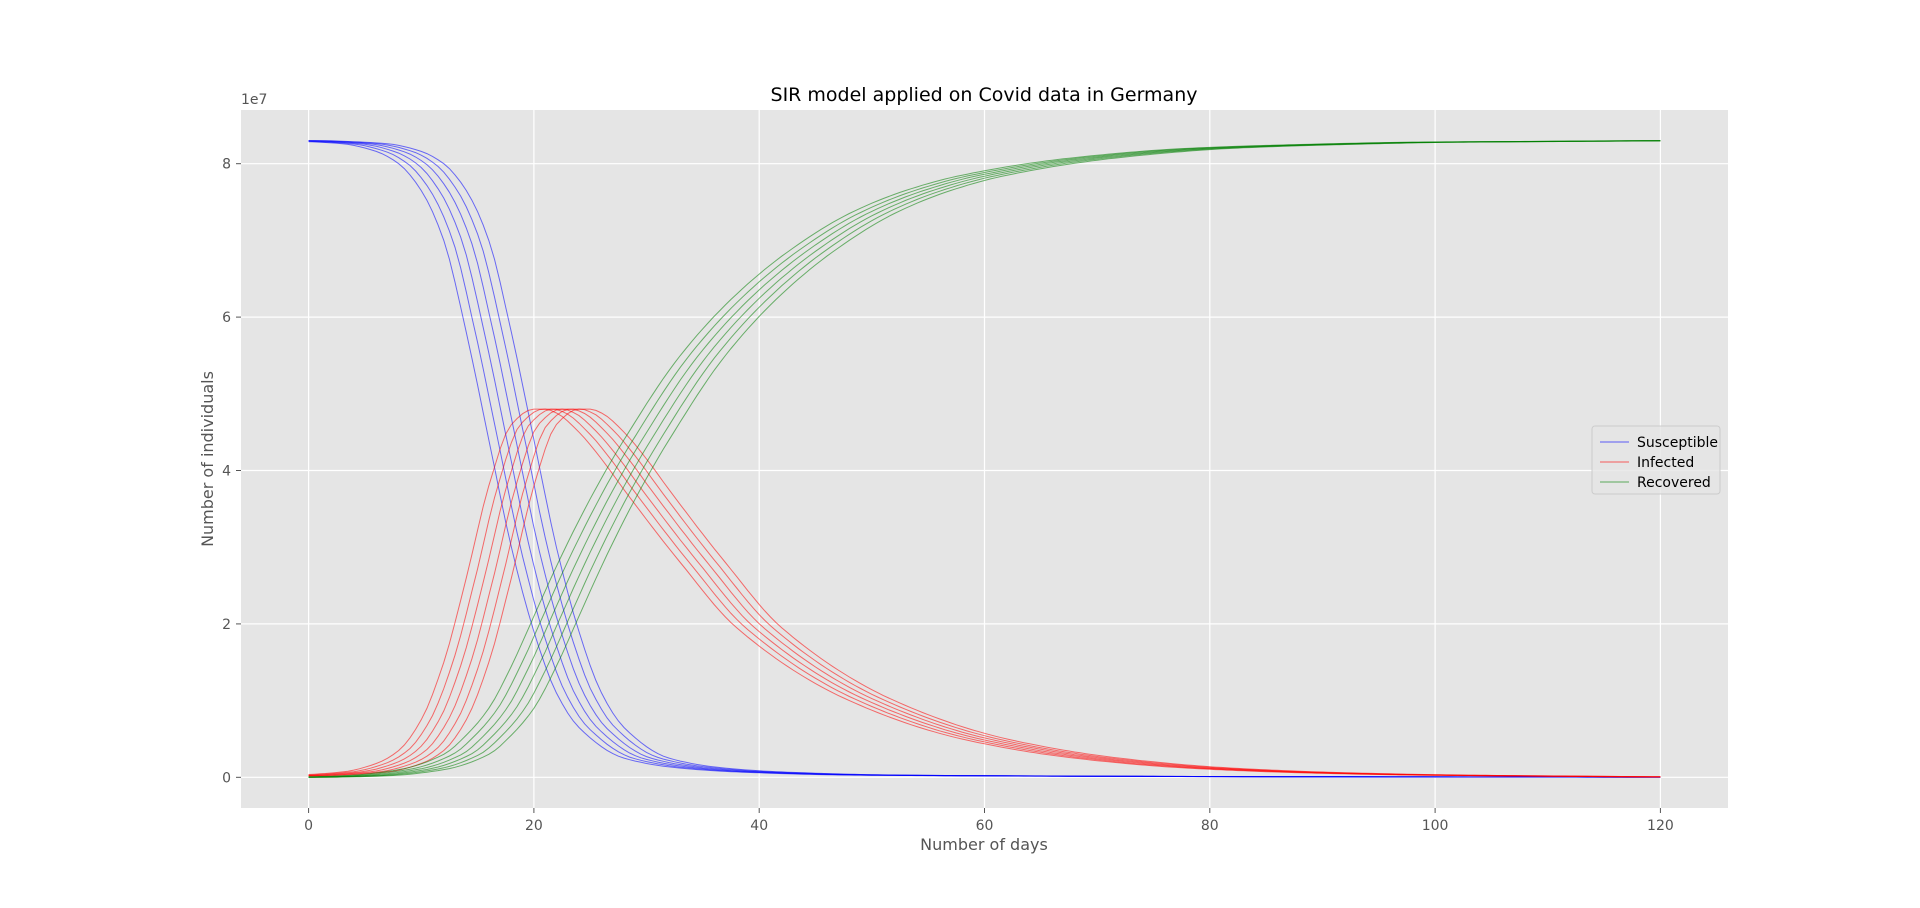 The image size is (1920, 908). I want to click on y-offset-label: 1e7, so click(254, 100).